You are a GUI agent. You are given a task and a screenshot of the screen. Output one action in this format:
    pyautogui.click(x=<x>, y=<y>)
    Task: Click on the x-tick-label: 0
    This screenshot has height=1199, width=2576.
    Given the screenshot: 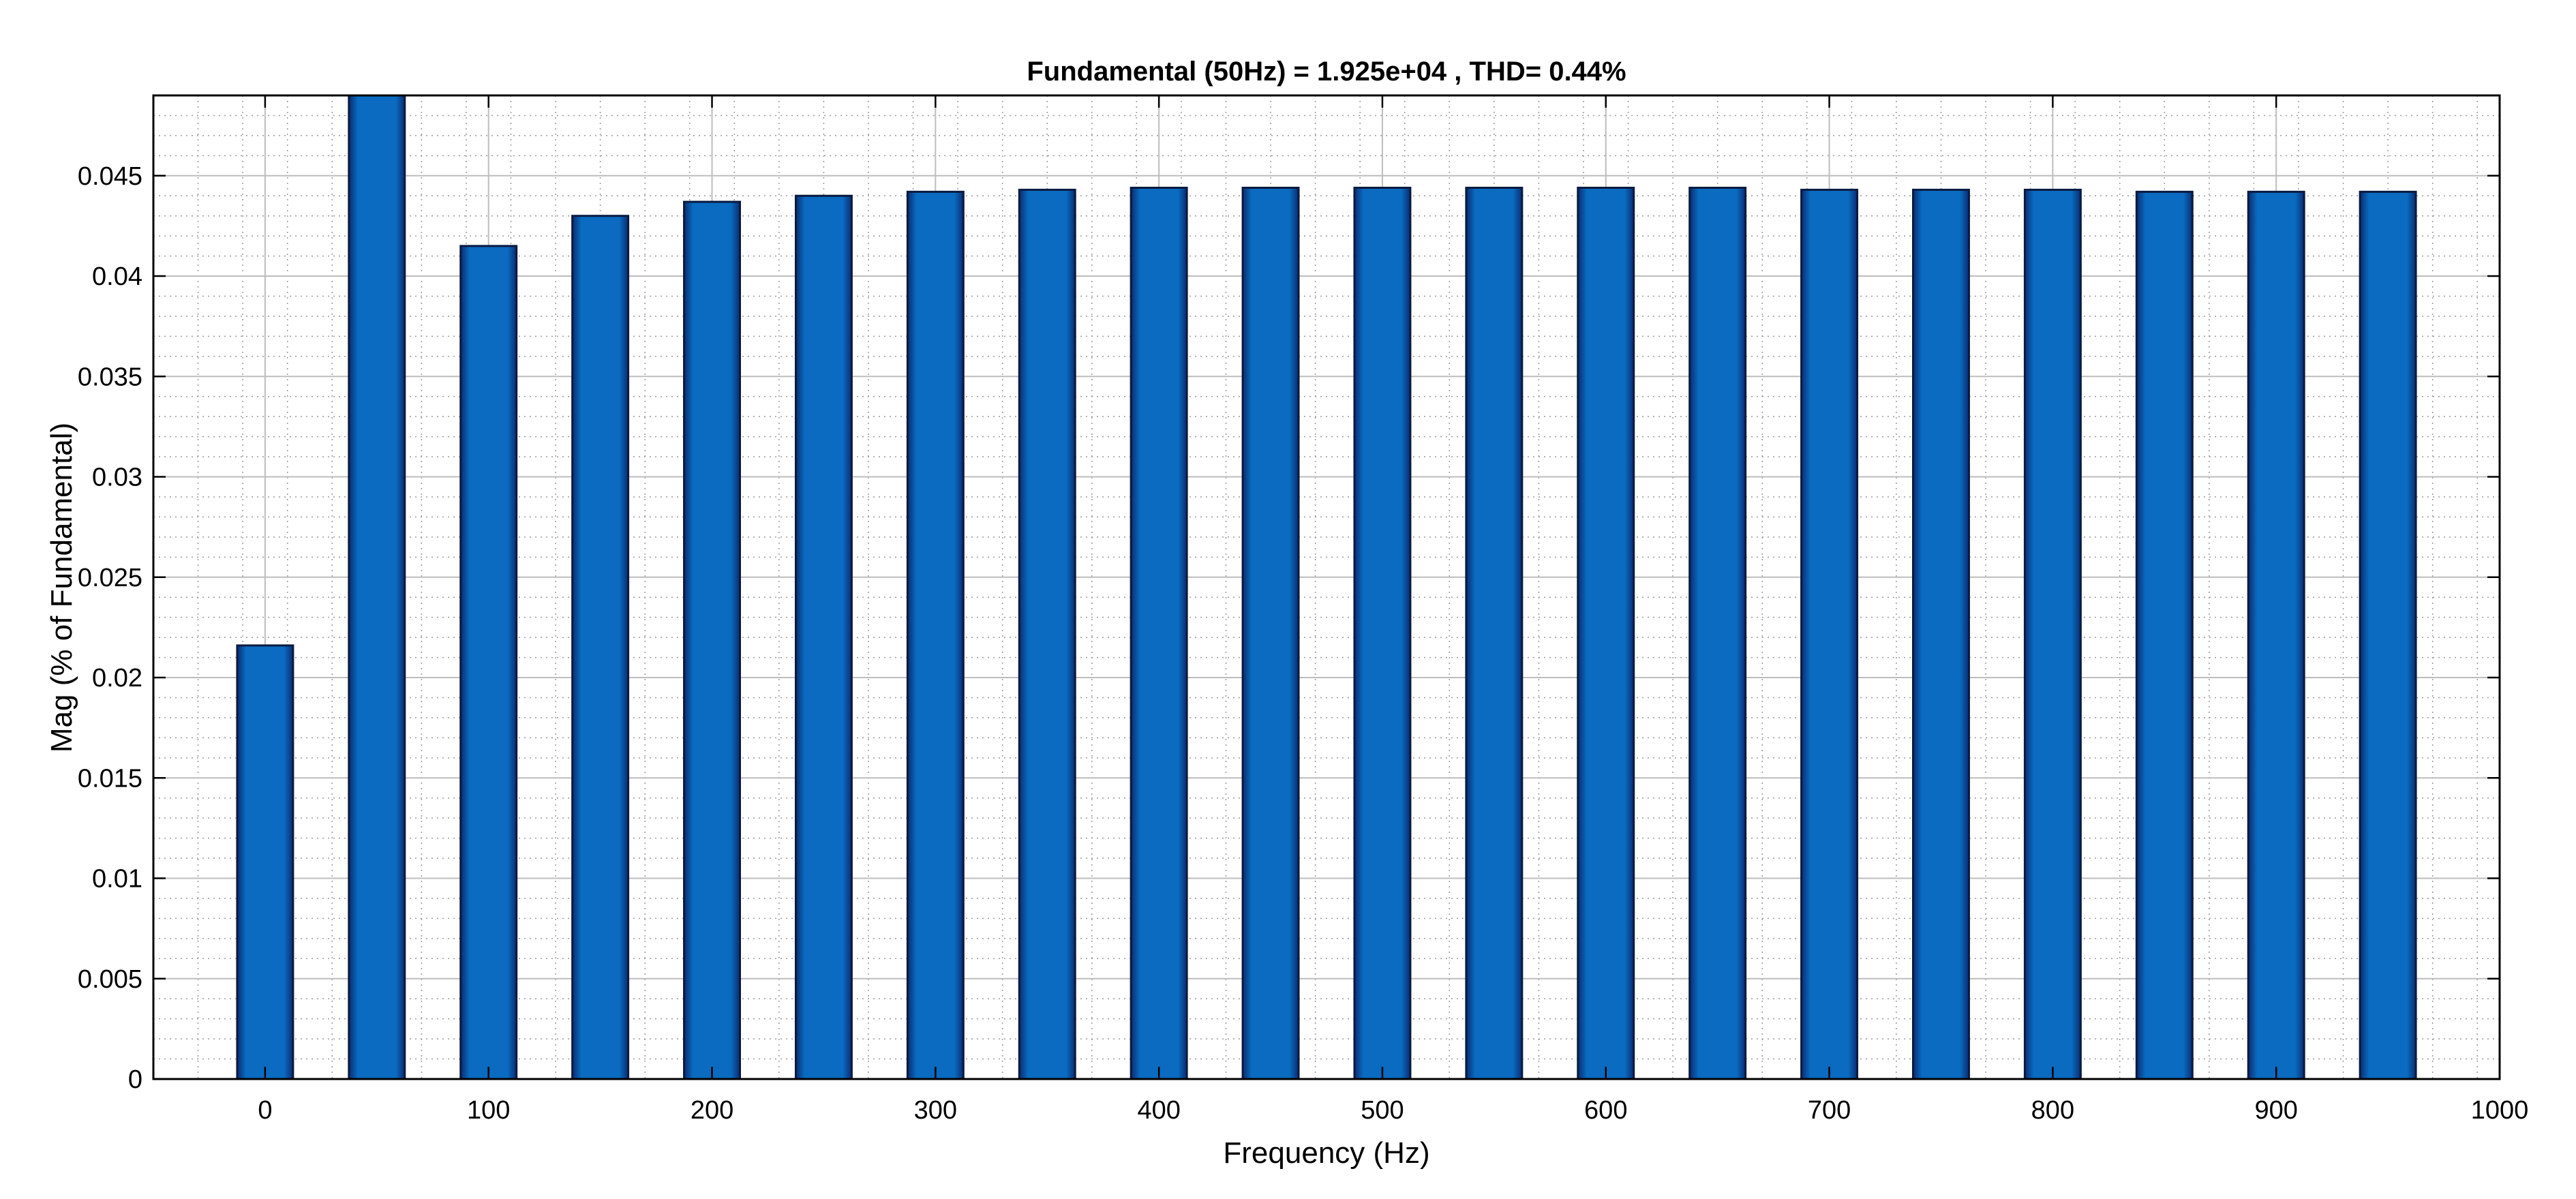 What is the action you would take?
    pyautogui.click(x=265, y=1111)
    